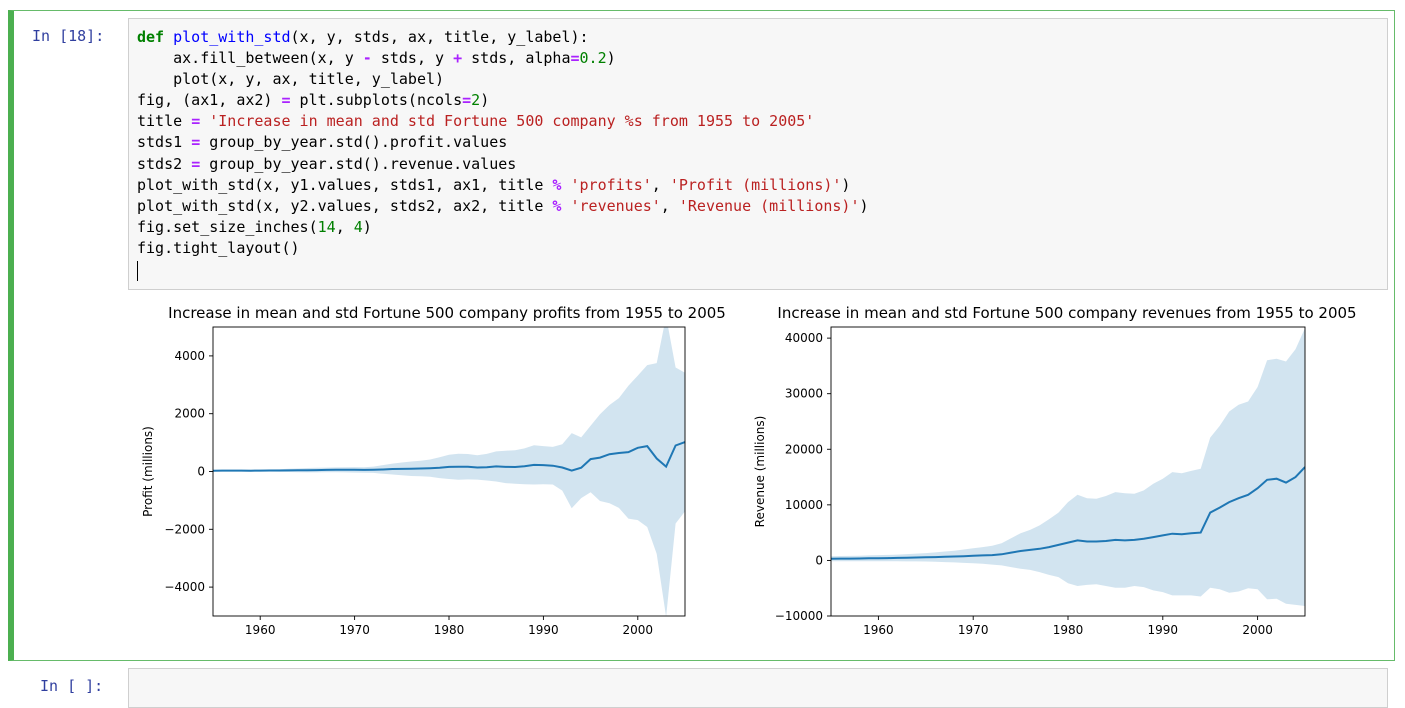 This screenshot has width=1405, height=708. I want to click on code-token: +, so click(457, 58).